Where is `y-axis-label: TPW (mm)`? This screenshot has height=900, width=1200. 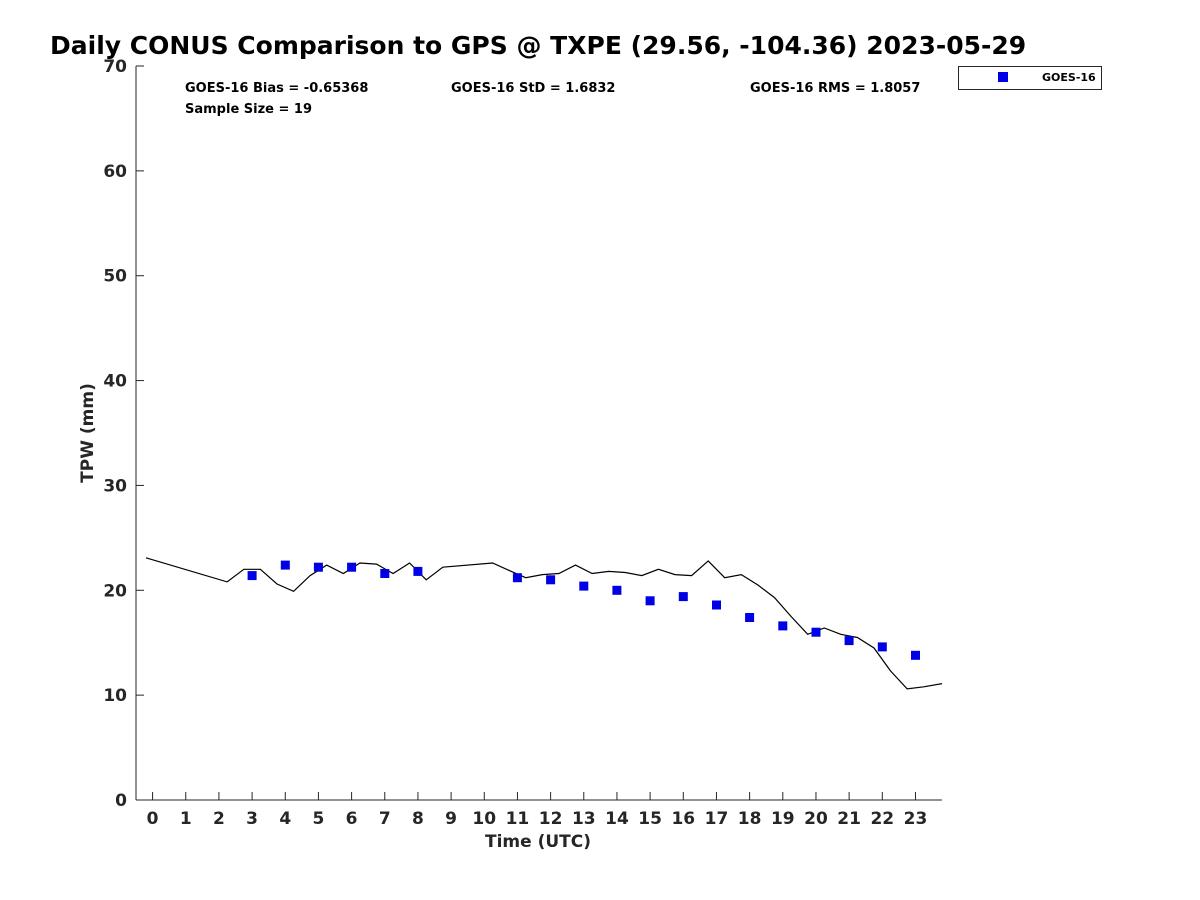 y-axis-label: TPW (mm) is located at coordinates (88, 433).